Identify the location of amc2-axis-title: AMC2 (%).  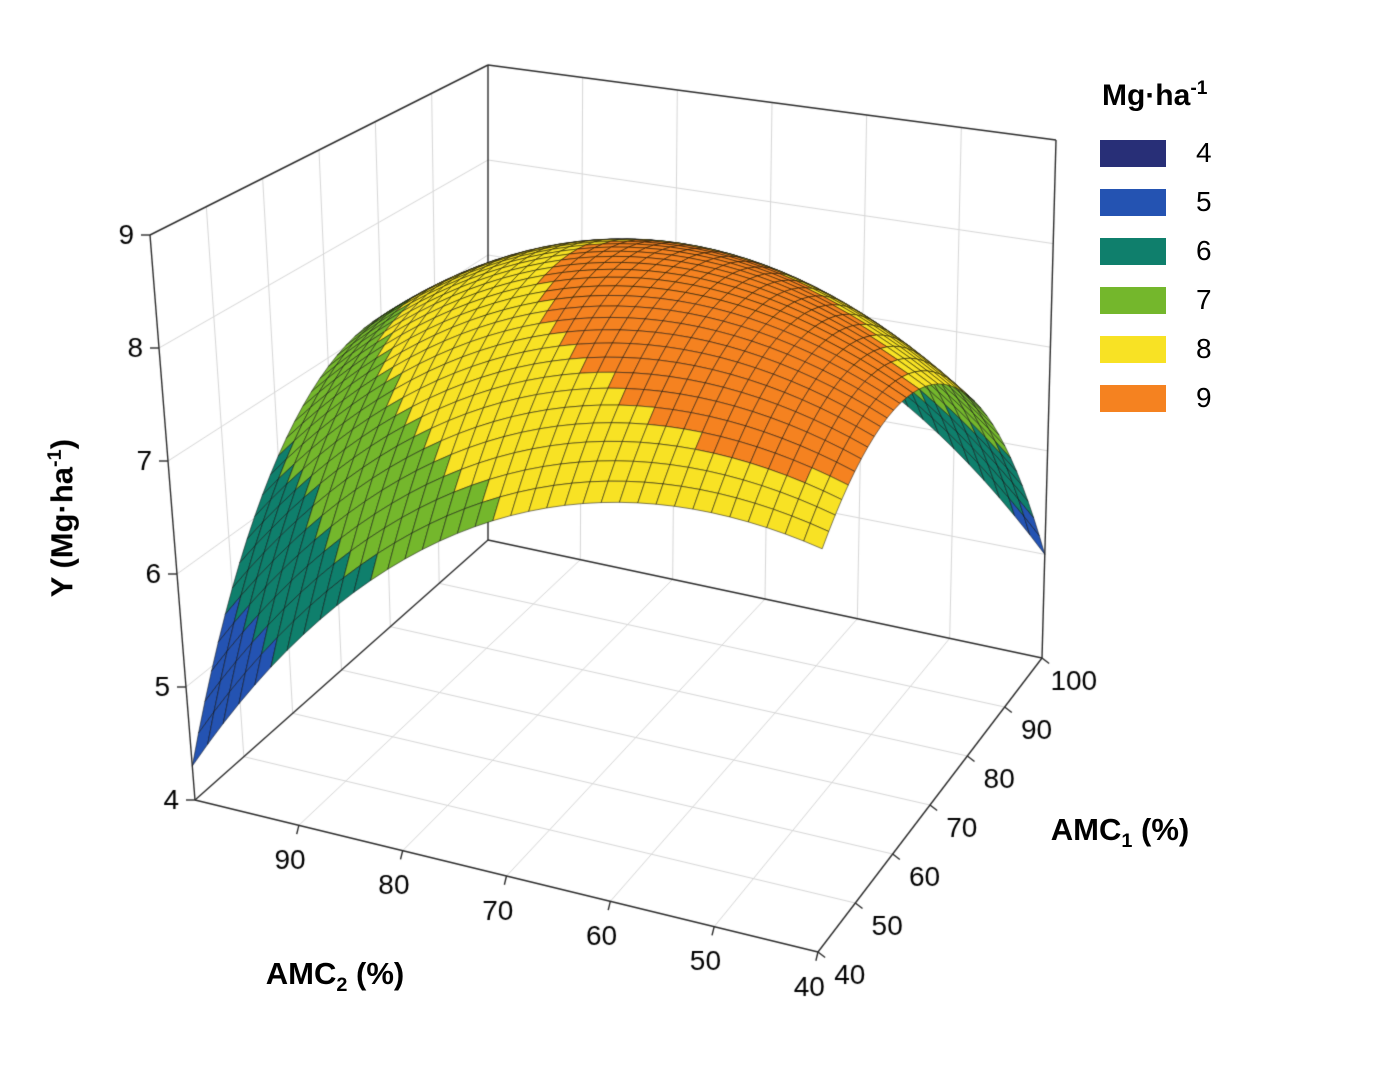
(335, 976).